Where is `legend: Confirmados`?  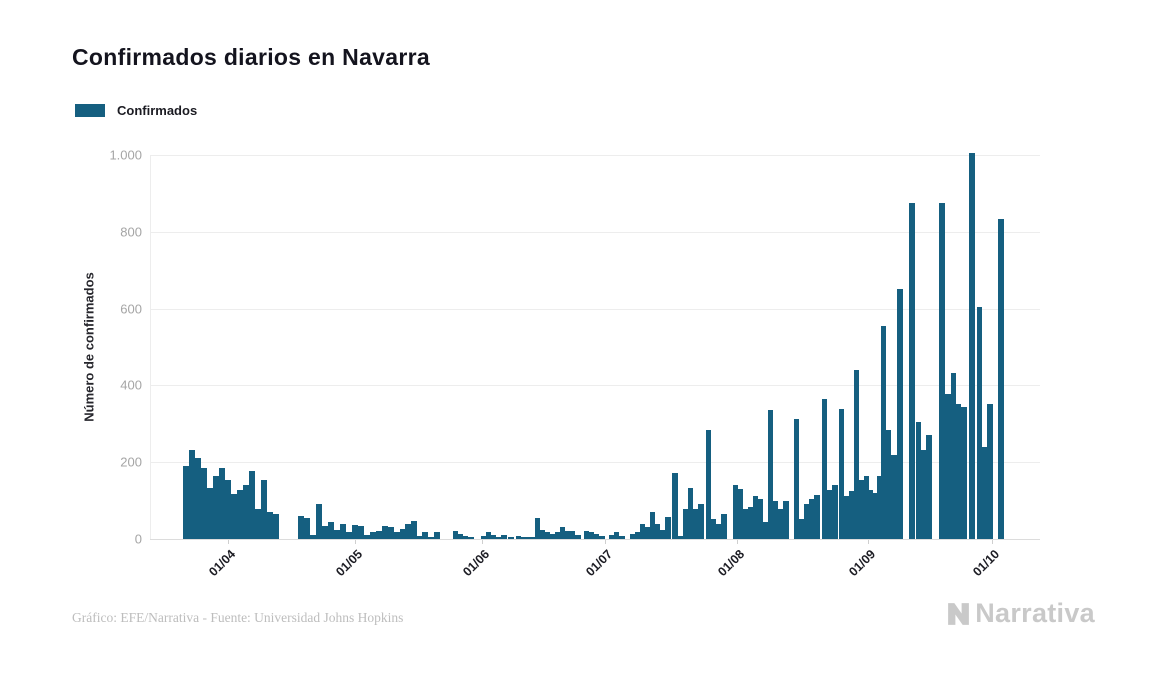 legend: Confirmados is located at coordinates (136, 110).